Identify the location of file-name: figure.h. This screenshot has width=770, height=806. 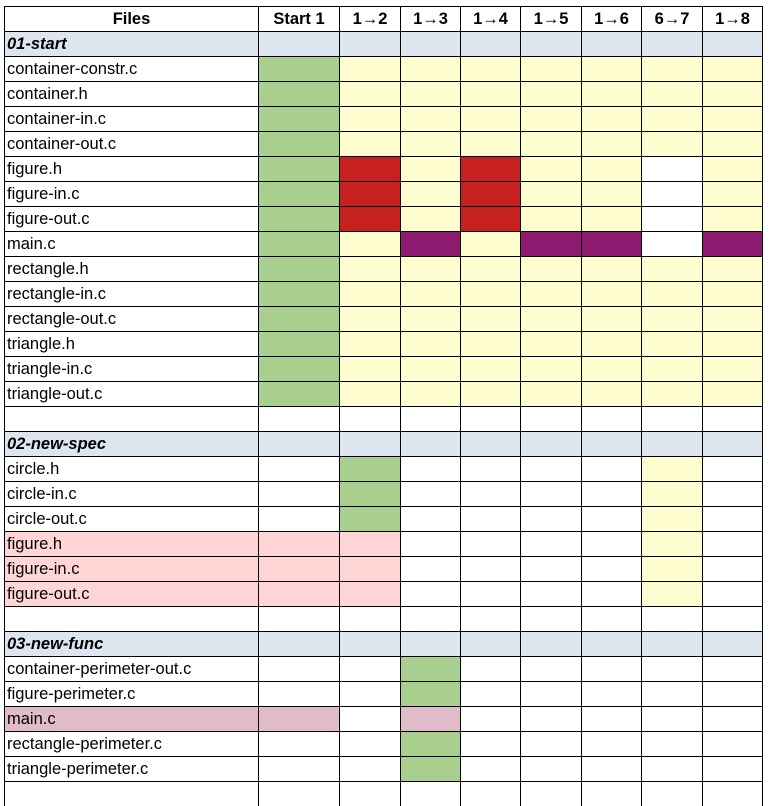
(132, 169).